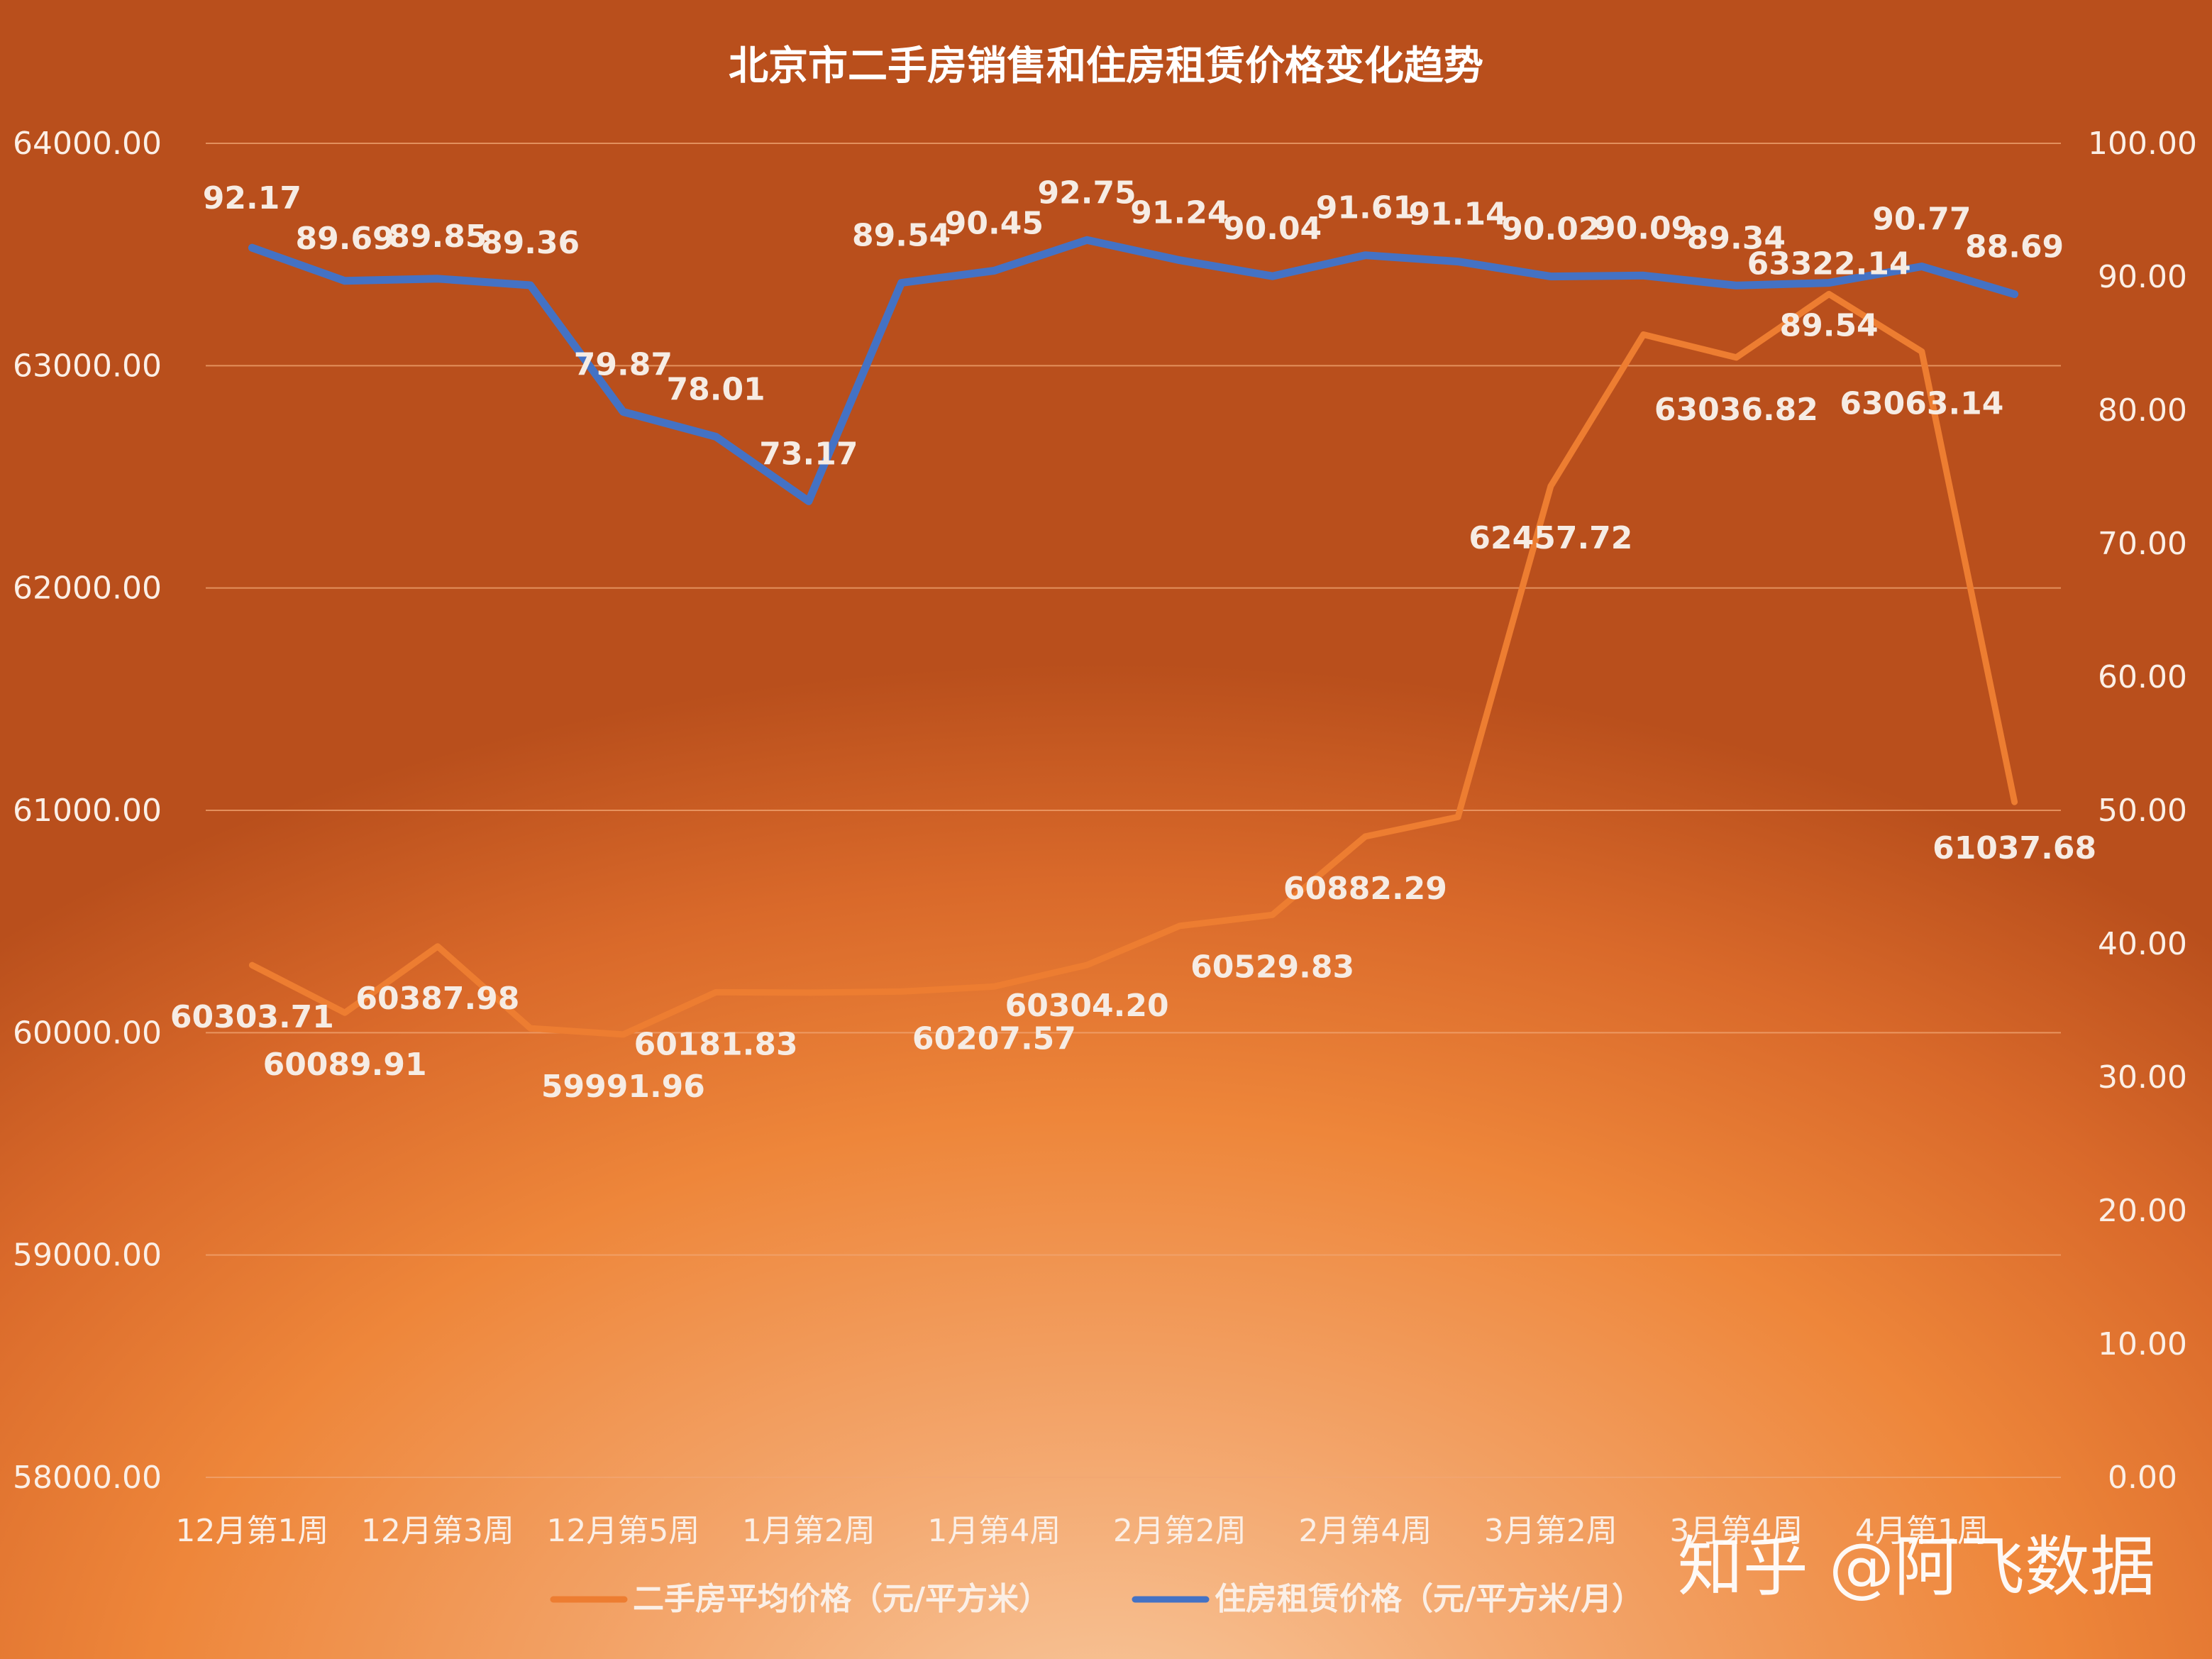  What do you see at coordinates (1106, 66) in the screenshot?
I see `chart-title: 北京市二手房销售和住房租赁价格变化趋势` at bounding box center [1106, 66].